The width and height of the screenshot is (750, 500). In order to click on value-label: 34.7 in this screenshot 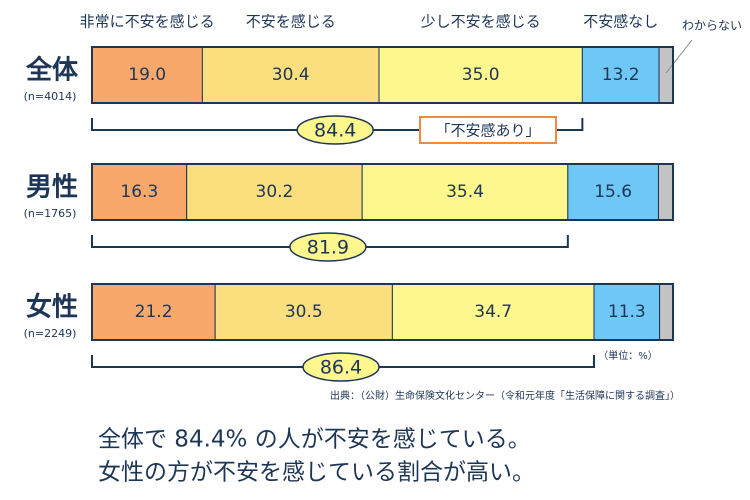, I will do `click(493, 312)`.